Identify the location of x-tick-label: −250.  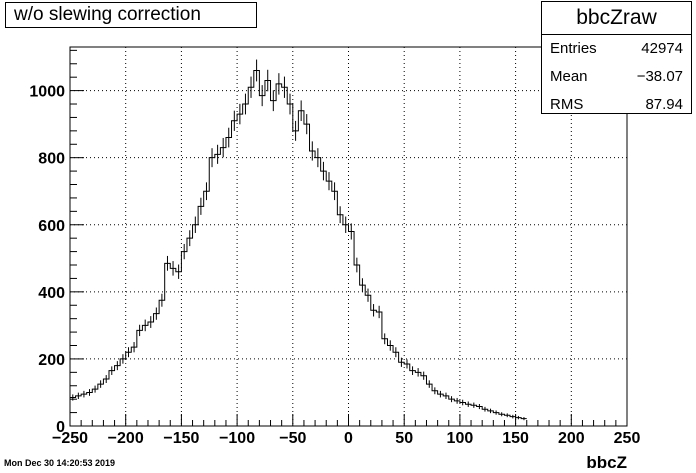
(70, 438).